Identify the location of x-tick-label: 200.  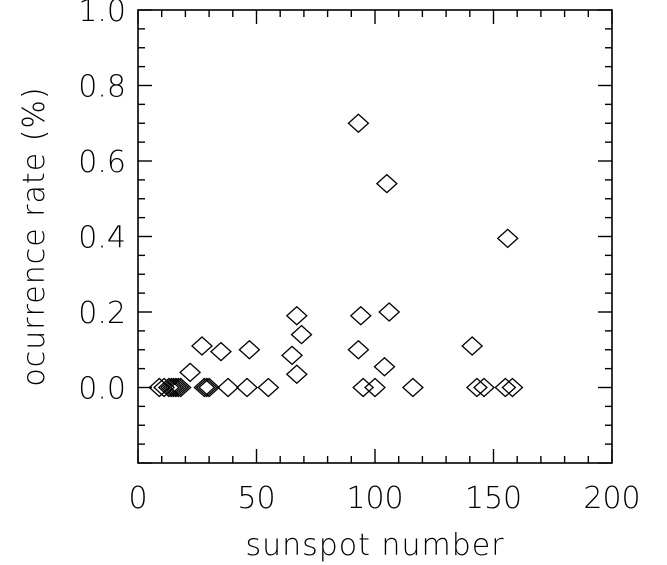
(611, 498).